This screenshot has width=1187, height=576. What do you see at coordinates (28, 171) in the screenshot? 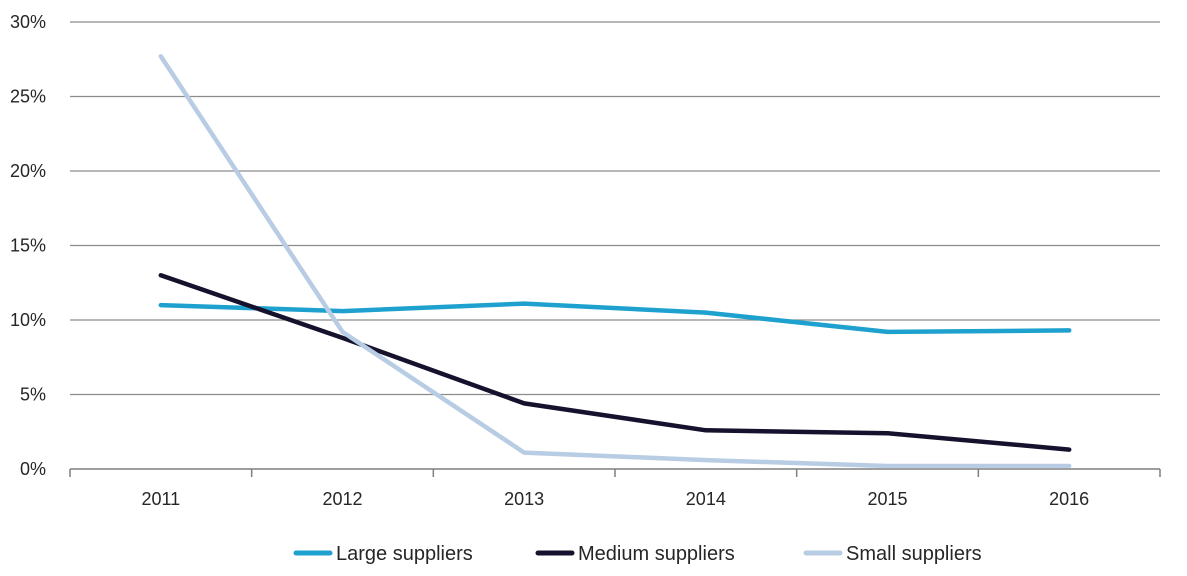
I see `y-tick-label: 20%` at bounding box center [28, 171].